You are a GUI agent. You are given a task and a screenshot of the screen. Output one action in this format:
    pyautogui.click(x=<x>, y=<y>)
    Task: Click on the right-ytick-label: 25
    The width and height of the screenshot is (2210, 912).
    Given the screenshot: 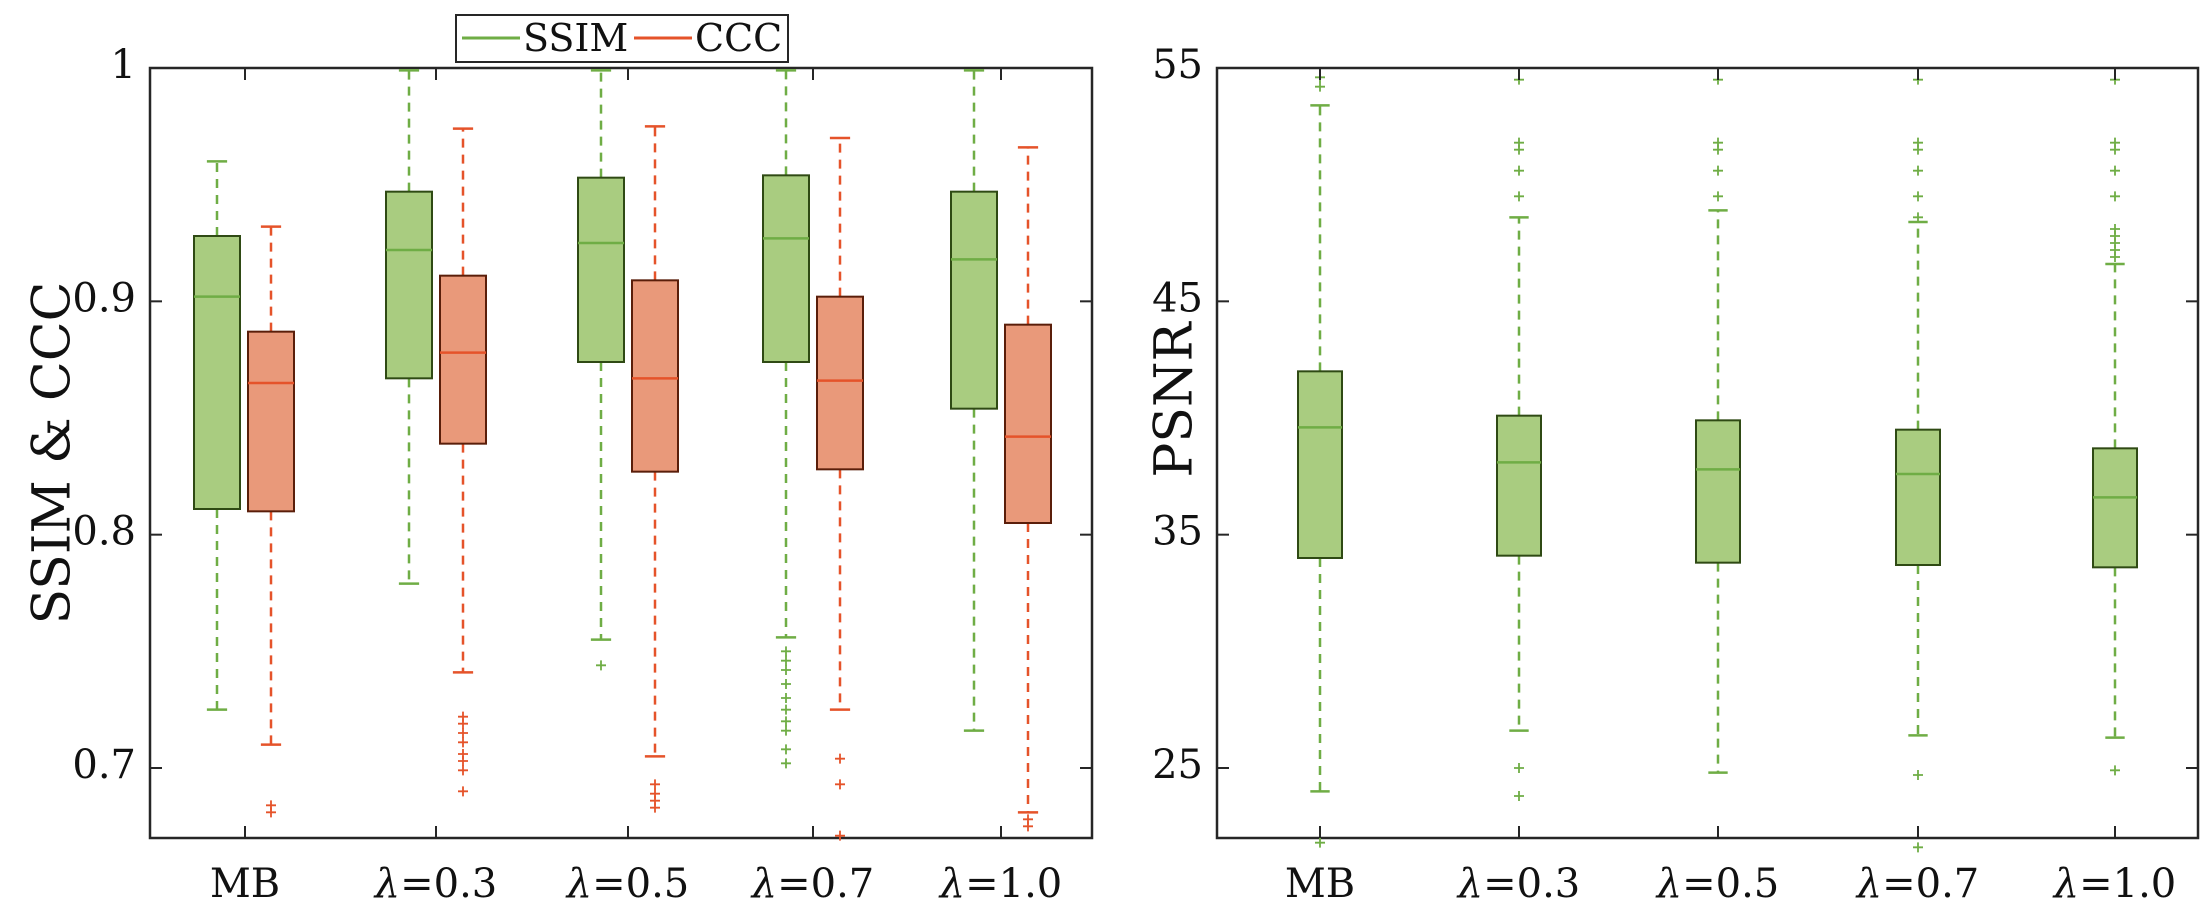 What is the action you would take?
    pyautogui.click(x=1177, y=765)
    